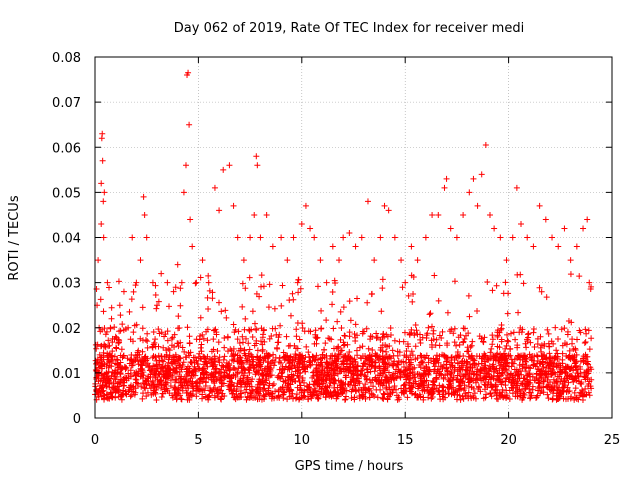 The width and height of the screenshot is (640, 480). I want to click on x-axis-title: GPS time / hours, so click(349, 466).